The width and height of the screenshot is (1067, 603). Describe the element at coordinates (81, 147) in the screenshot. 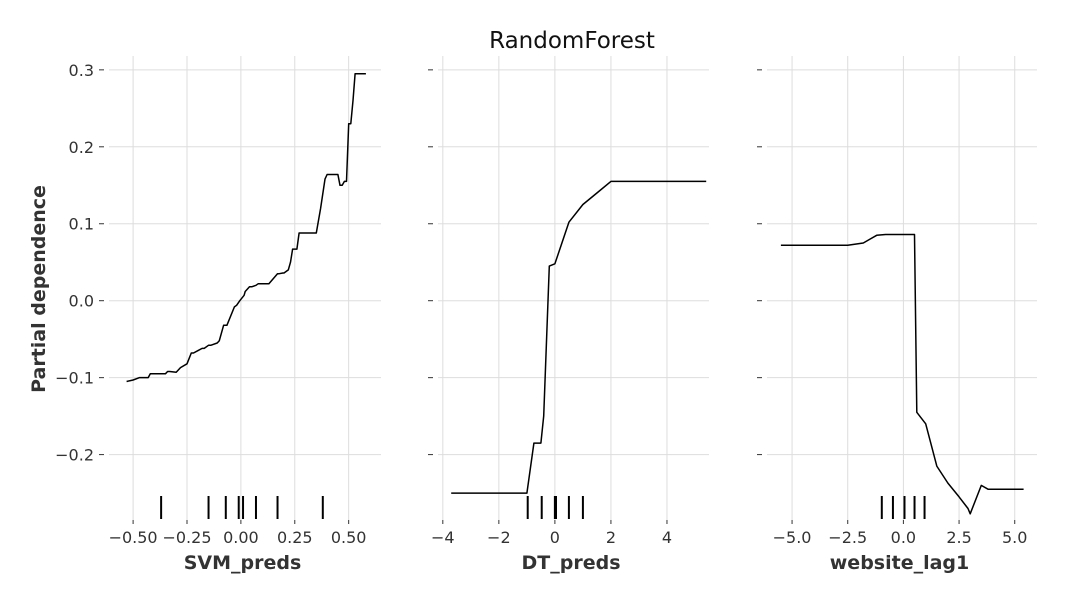

I see `y-tick-label: 0.2` at that location.